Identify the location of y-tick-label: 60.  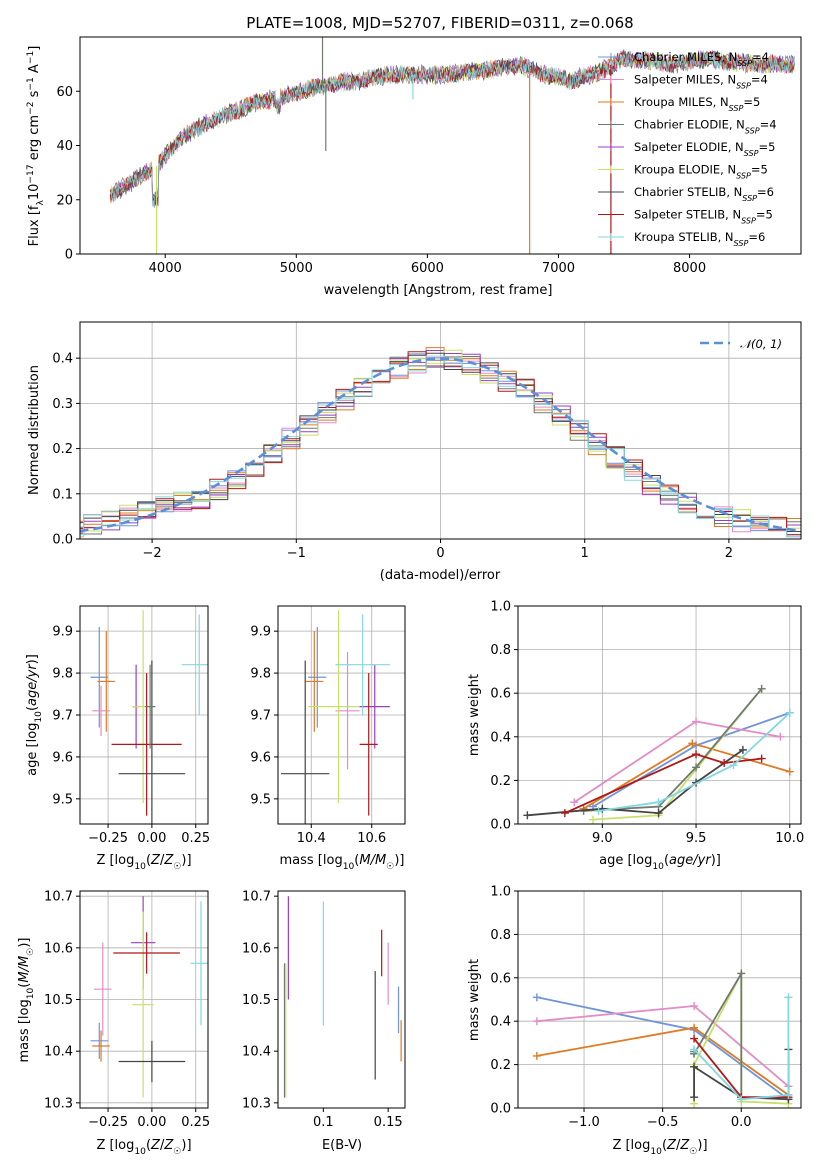
(64, 92).